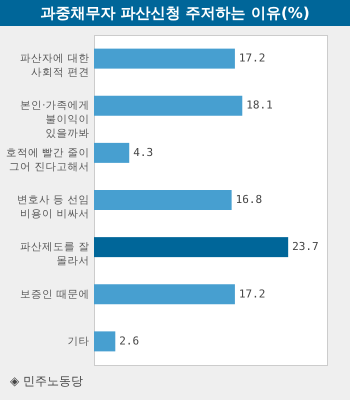  What do you see at coordinates (55, 120) in the screenshot?
I see `y-tick-label: 본인·가족에게 불이익이 있을까봐` at bounding box center [55, 120].